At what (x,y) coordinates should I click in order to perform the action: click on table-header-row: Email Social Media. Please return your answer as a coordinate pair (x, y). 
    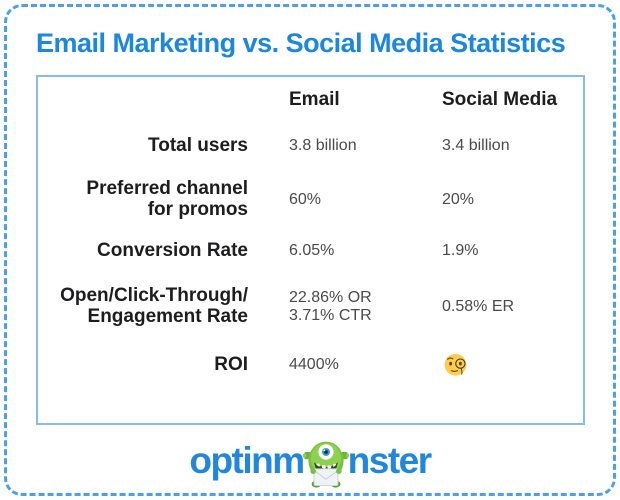
    Looking at the image, I should click on (310, 100).